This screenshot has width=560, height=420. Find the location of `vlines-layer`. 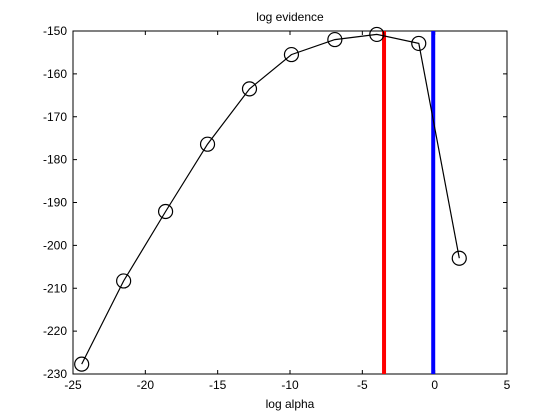

vlines-layer is located at coordinates (409, 202).